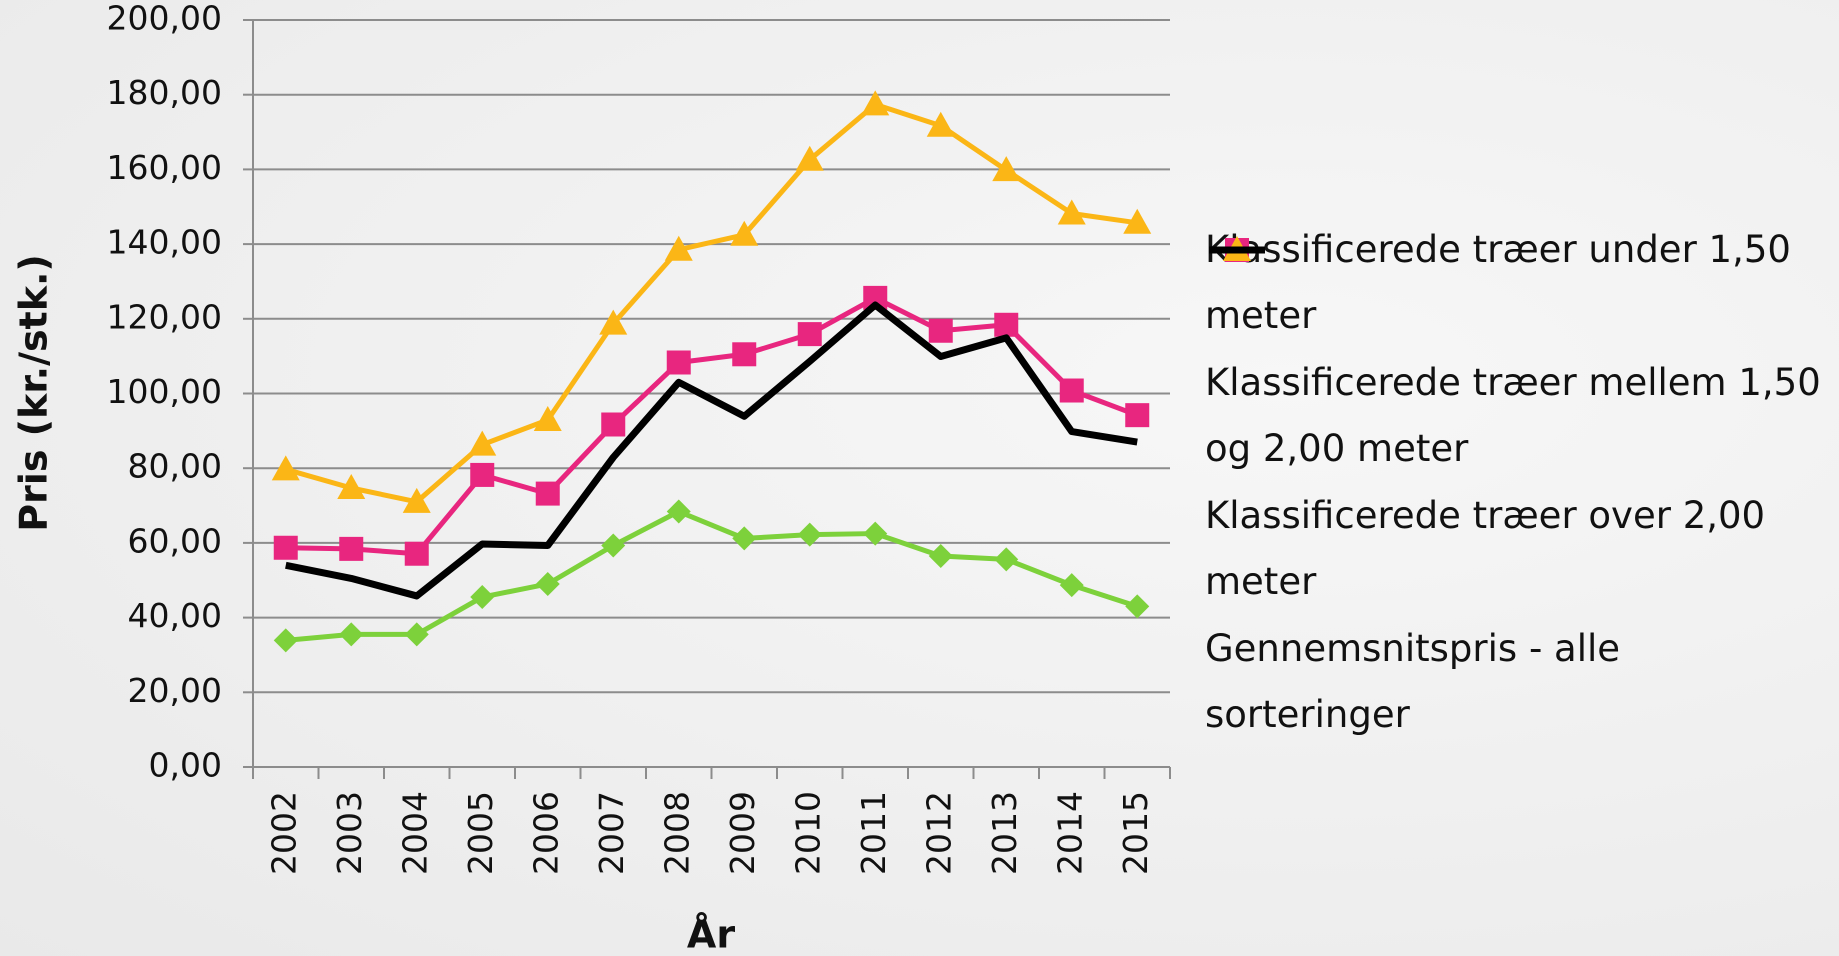 Image resolution: width=1839 pixels, height=956 pixels. I want to click on legend-label: Klassificerede træer under 1,50 meter, so click(1498, 282).